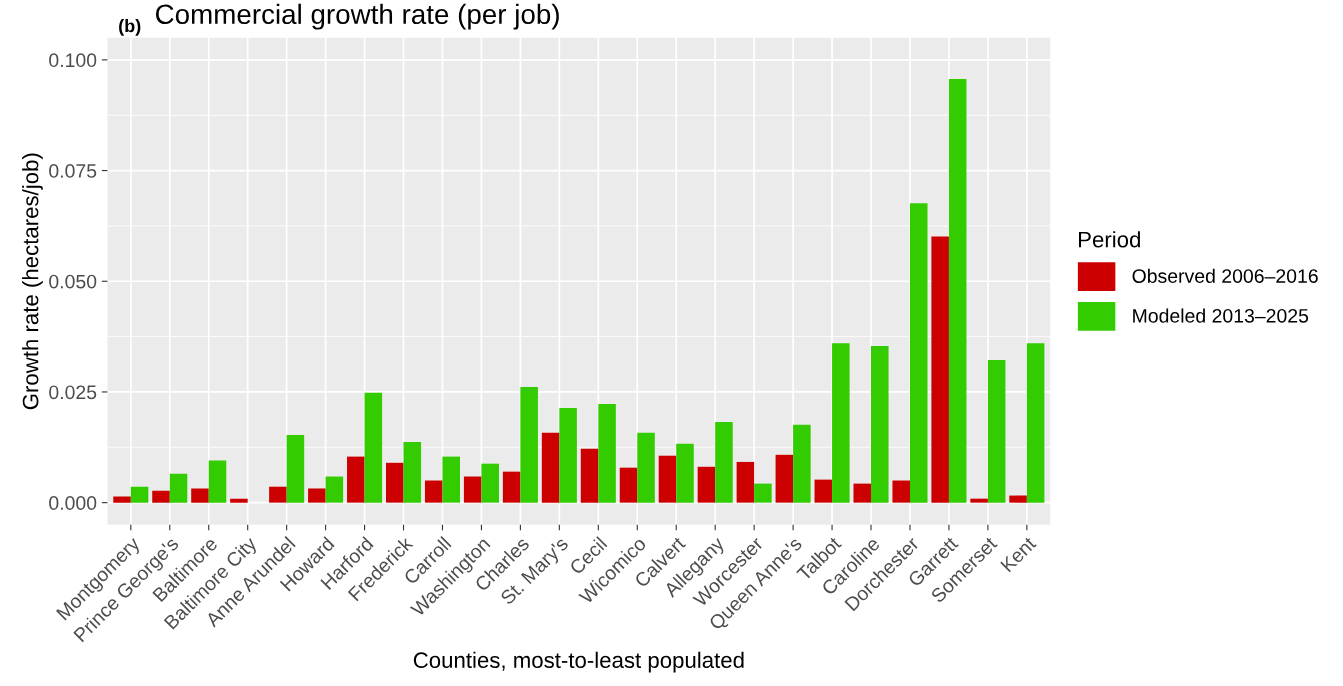 The width and height of the screenshot is (1343, 686). Describe the element at coordinates (73, 392) in the screenshot. I see `y-tick-label: 0.025` at that location.